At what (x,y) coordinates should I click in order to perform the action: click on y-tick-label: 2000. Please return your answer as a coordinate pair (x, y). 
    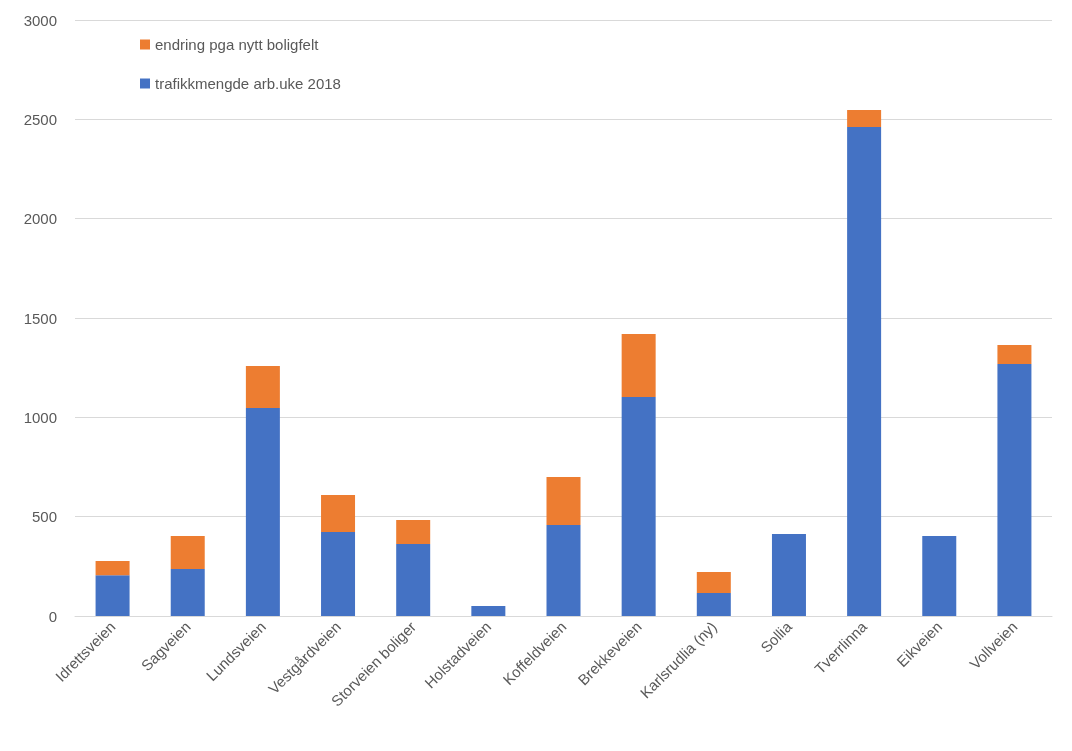
    Looking at the image, I should click on (40, 219).